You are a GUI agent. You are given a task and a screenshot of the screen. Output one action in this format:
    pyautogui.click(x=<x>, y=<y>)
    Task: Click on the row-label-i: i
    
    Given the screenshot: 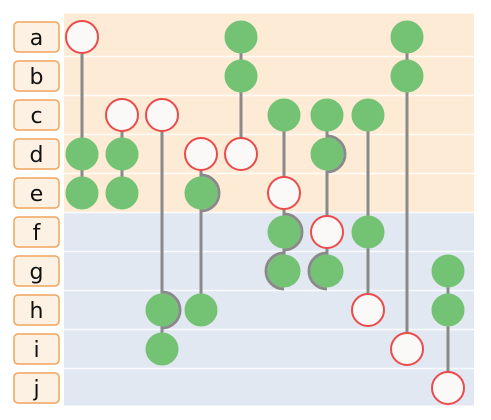 What is the action you would take?
    pyautogui.click(x=36, y=349)
    